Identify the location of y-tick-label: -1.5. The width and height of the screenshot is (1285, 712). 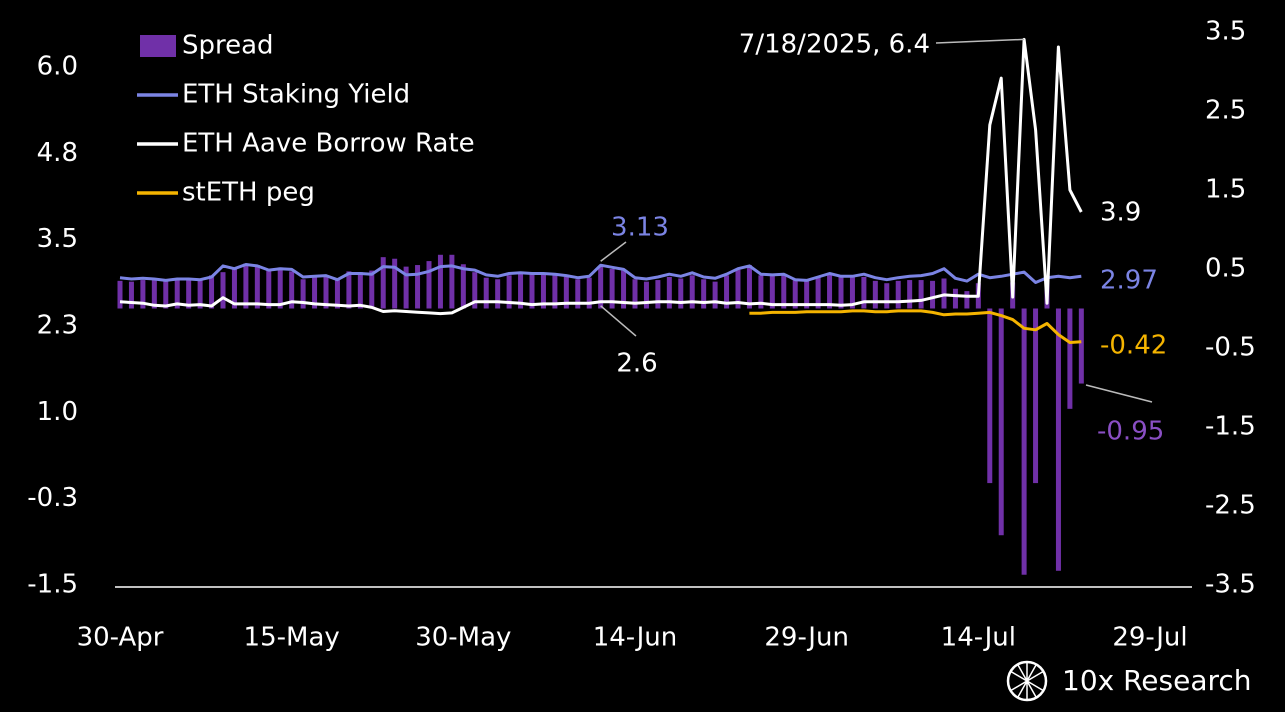
(52, 585).